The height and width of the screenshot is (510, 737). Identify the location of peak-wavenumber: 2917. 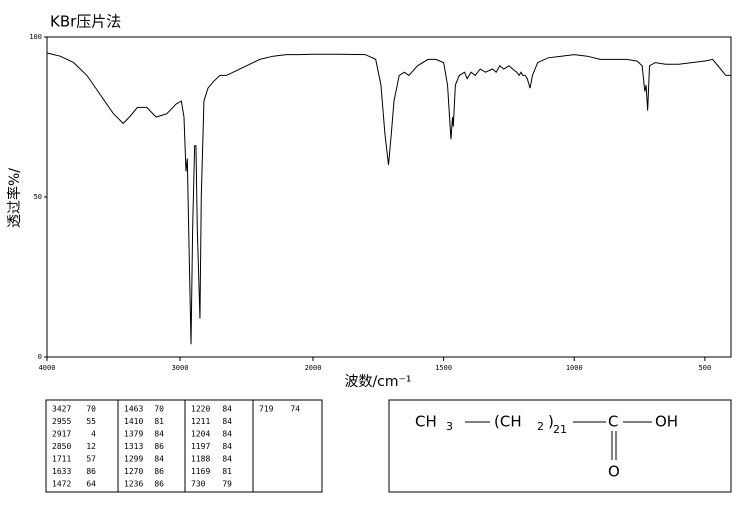
(61, 434).